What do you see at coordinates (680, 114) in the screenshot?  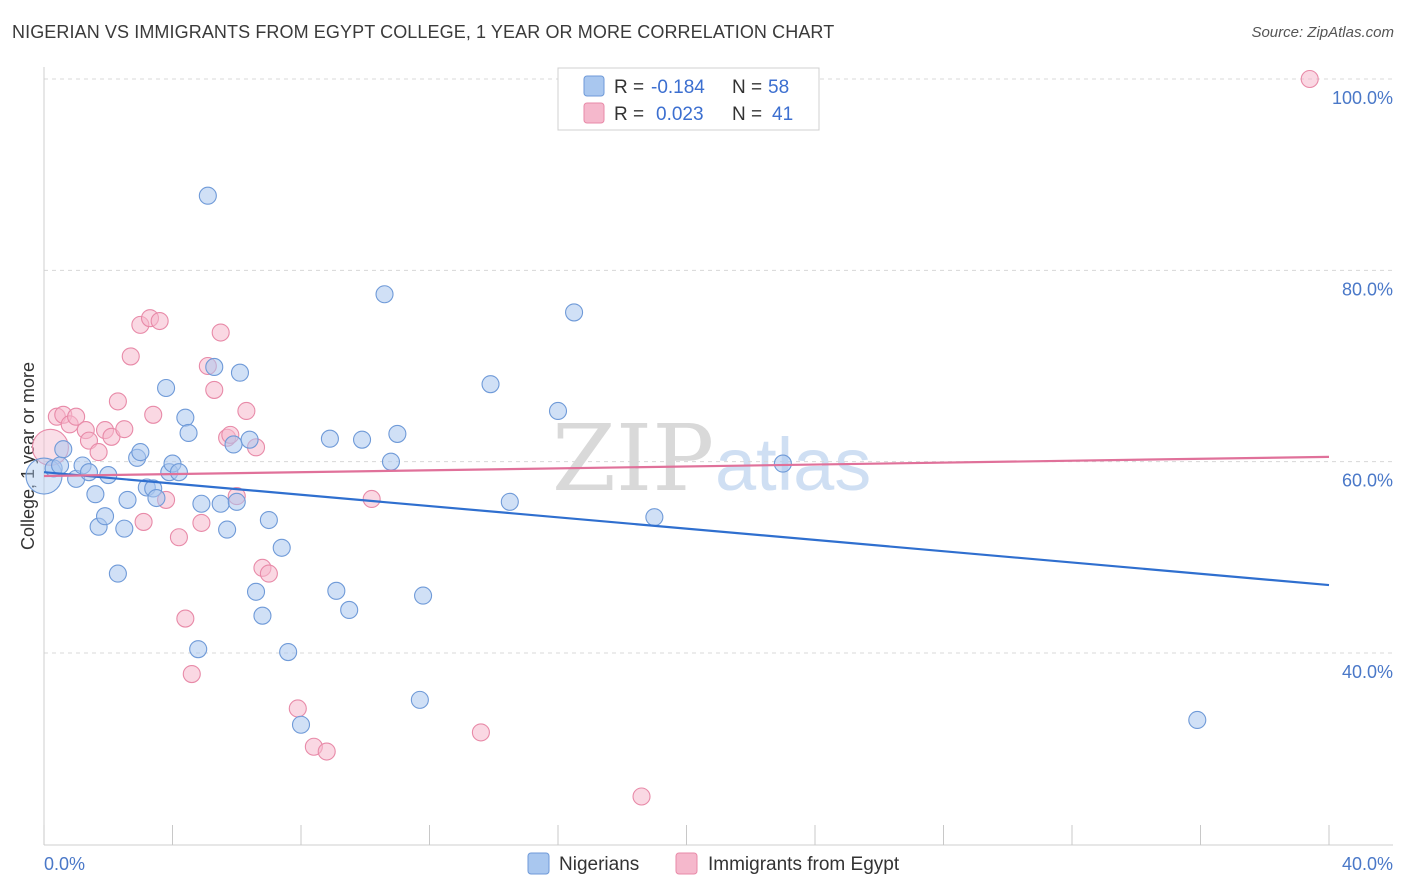 I see `legend-r-value-1: 0.023` at bounding box center [680, 114].